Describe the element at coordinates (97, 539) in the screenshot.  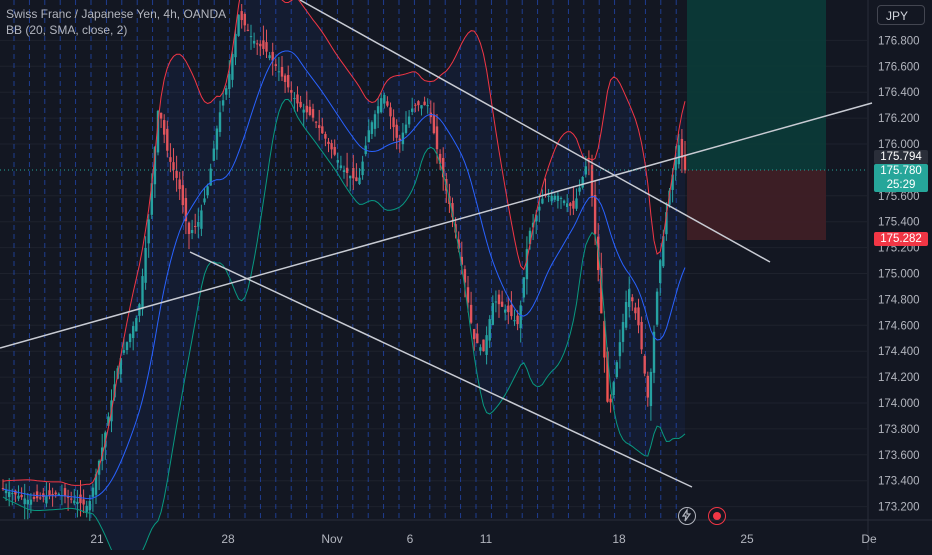
I see `x-tick-label: 21` at that location.